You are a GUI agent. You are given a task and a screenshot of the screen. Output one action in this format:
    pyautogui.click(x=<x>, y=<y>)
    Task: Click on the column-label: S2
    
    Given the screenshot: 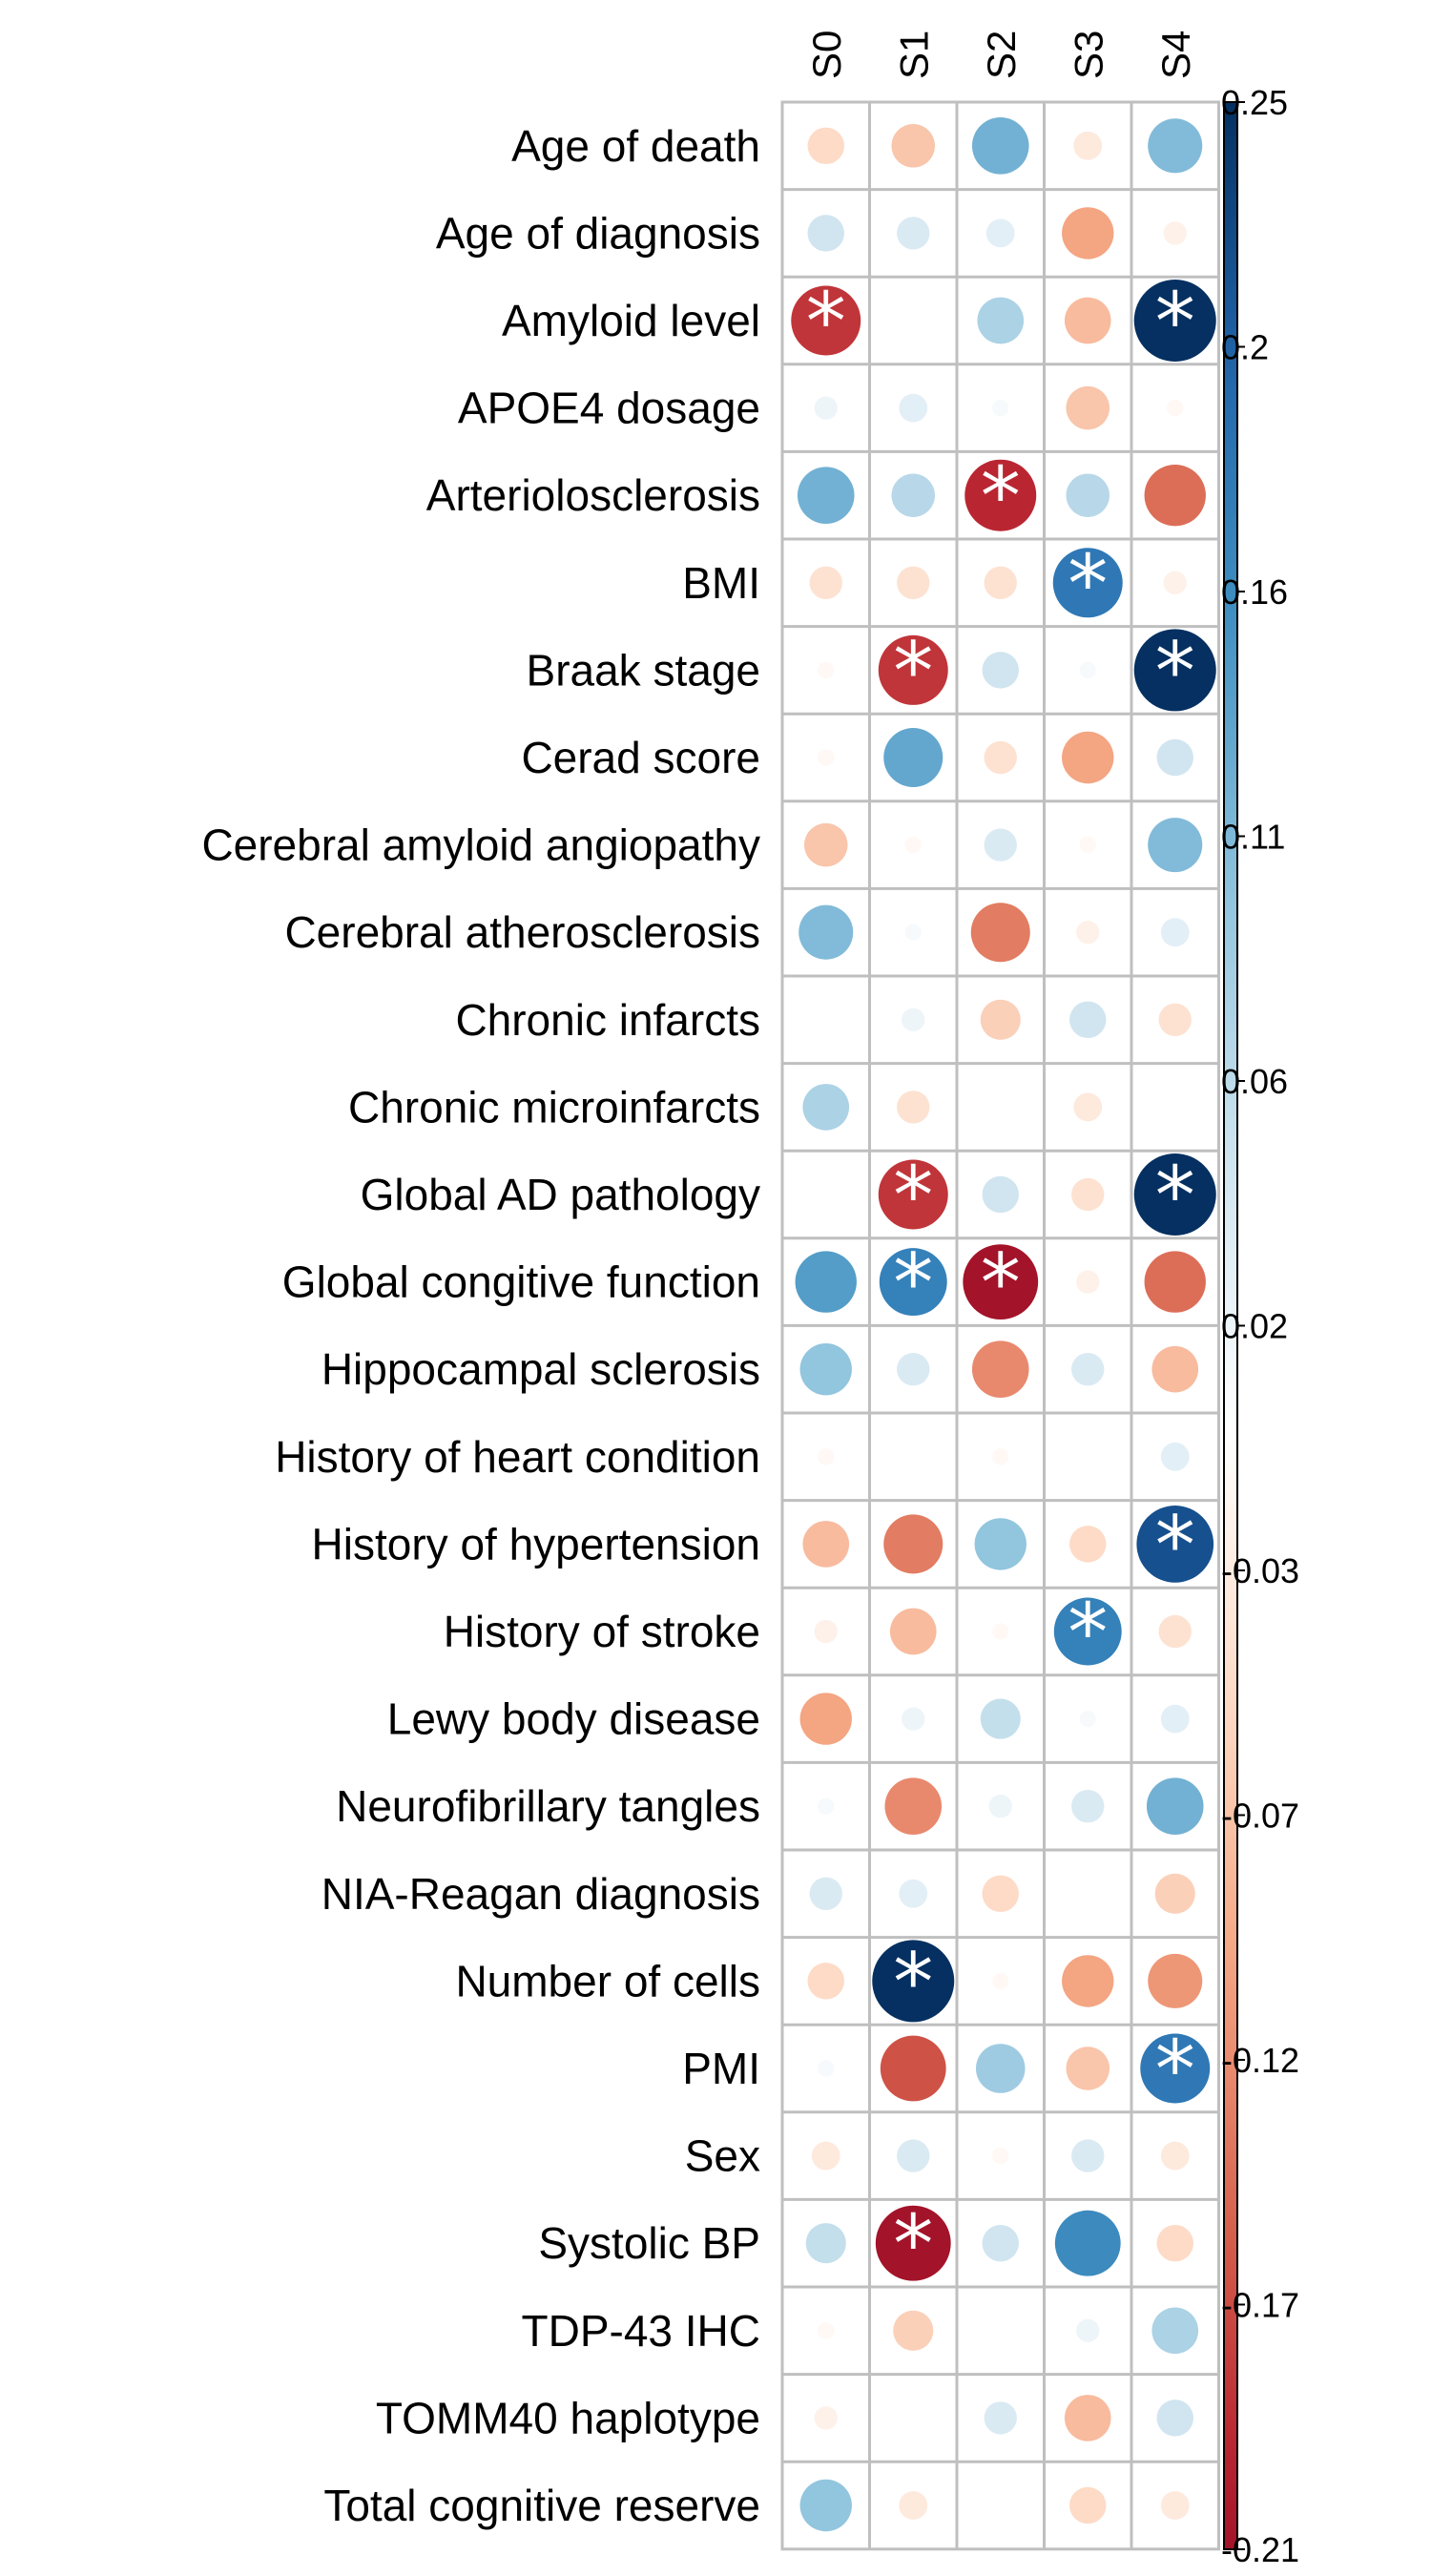 What is the action you would take?
    pyautogui.click(x=1001, y=55)
    